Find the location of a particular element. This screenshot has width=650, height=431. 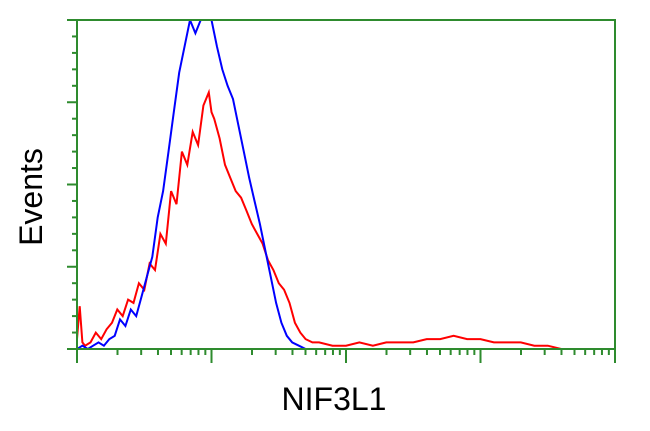

x-axis-label: NIF3L1 is located at coordinates (334, 399).